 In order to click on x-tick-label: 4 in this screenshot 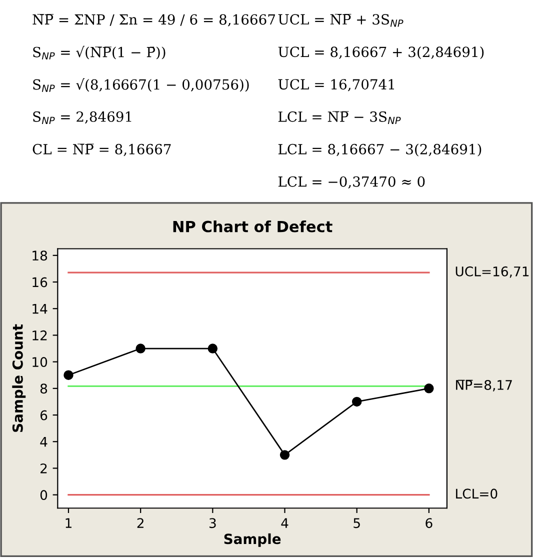, I will do `click(284, 523)`.